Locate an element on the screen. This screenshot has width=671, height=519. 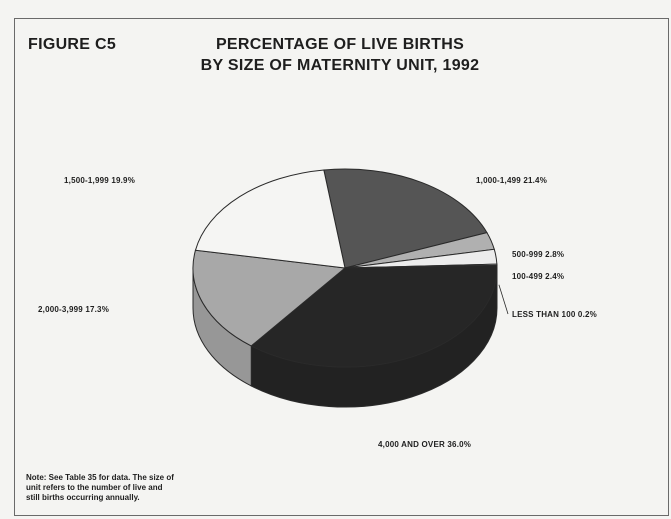
figure-label: FIGURE C5 is located at coordinates (72, 44).